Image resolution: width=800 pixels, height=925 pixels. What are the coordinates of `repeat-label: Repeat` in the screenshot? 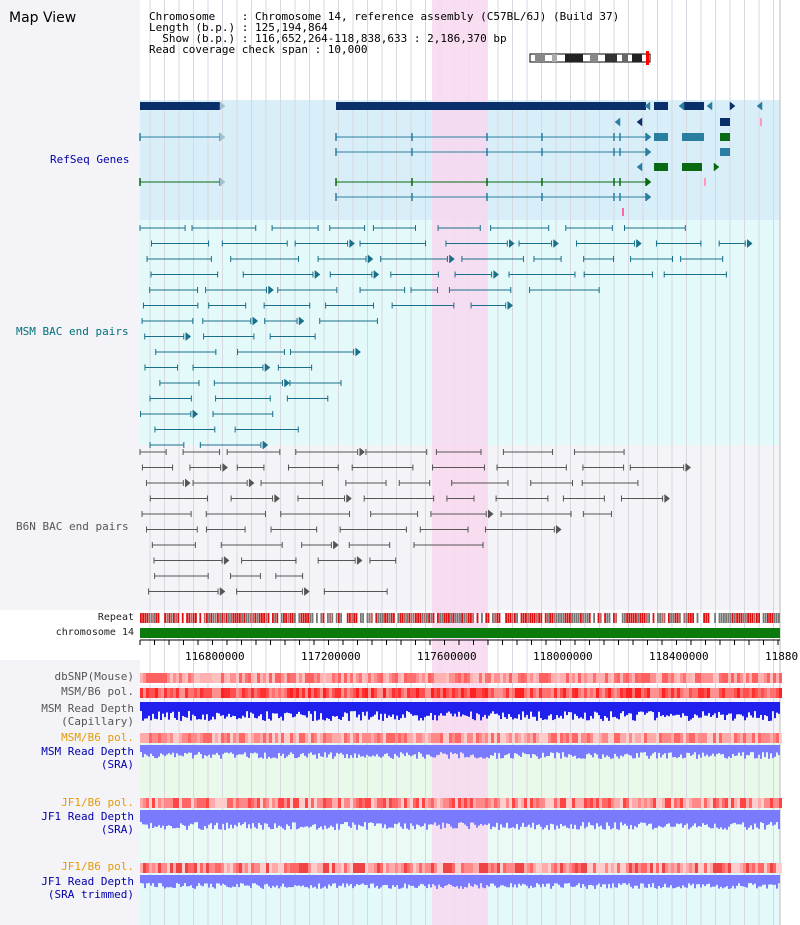 It's located at (115, 617).